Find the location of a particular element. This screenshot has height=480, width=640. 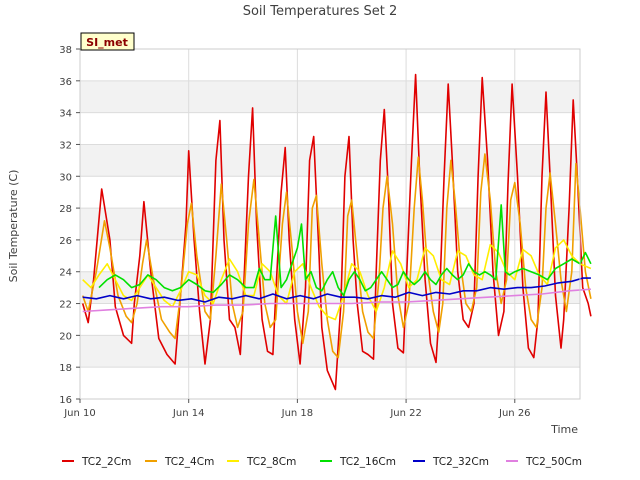

legend-label: TC2_4Cm is located at coordinates (189, 462).